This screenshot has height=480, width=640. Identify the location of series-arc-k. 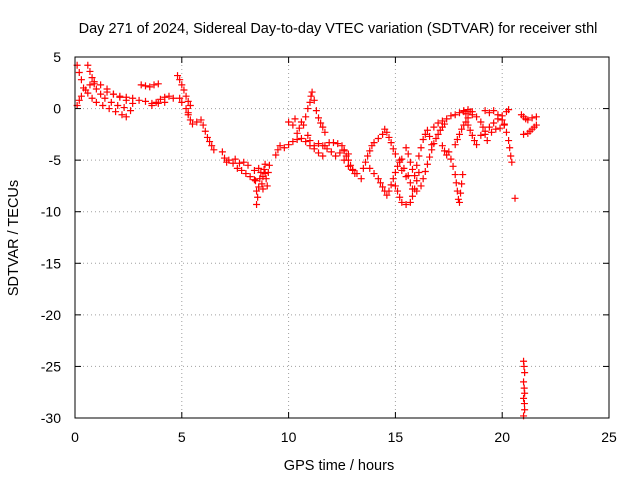
(307, 112).